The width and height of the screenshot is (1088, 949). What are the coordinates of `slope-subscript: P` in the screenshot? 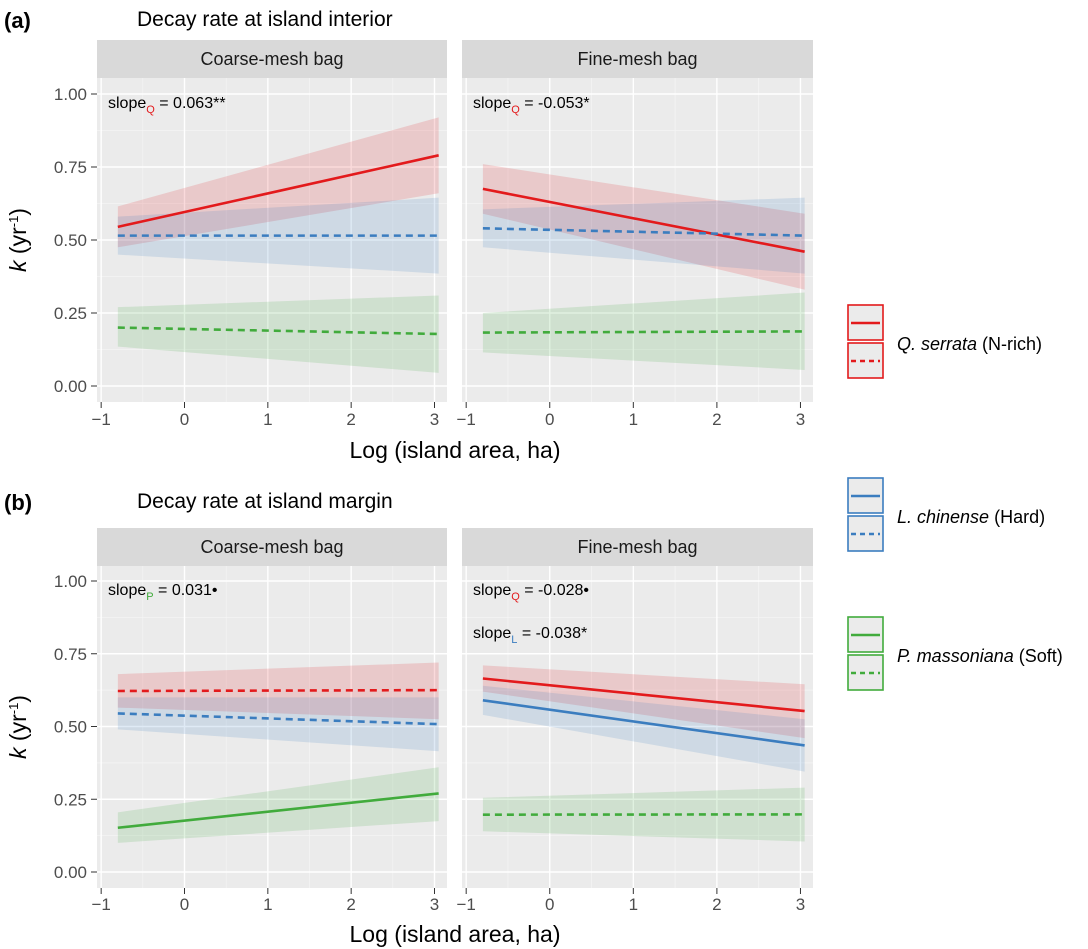 It's located at (149, 597).